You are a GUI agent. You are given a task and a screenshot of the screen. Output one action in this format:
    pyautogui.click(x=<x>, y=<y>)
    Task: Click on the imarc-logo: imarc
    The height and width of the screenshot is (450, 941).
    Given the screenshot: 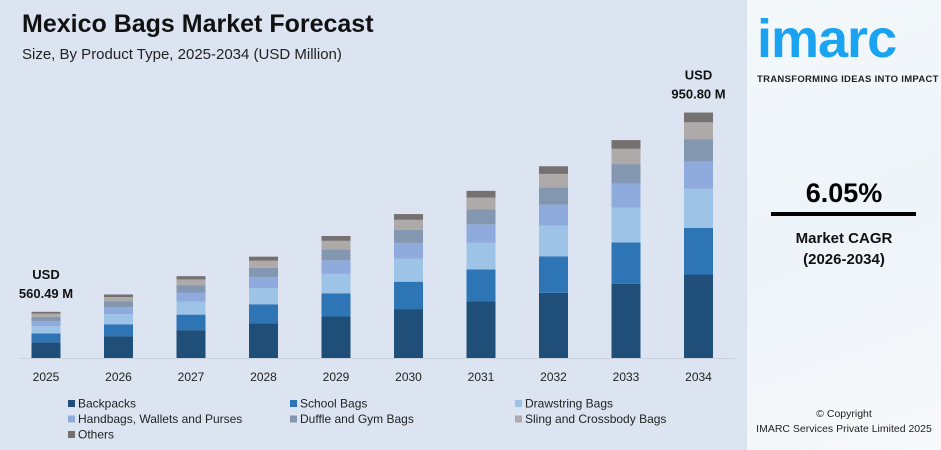 What is the action you would take?
    pyautogui.click(x=827, y=39)
    